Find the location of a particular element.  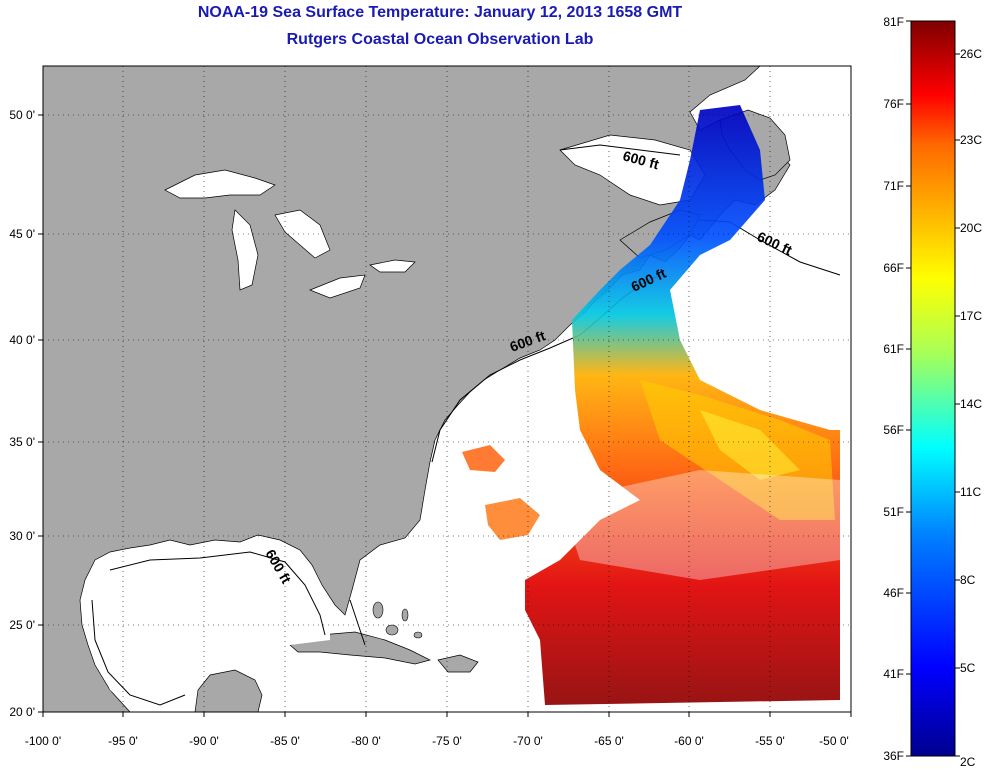

colorbar-f-label: 66F is located at coordinates (893, 268).